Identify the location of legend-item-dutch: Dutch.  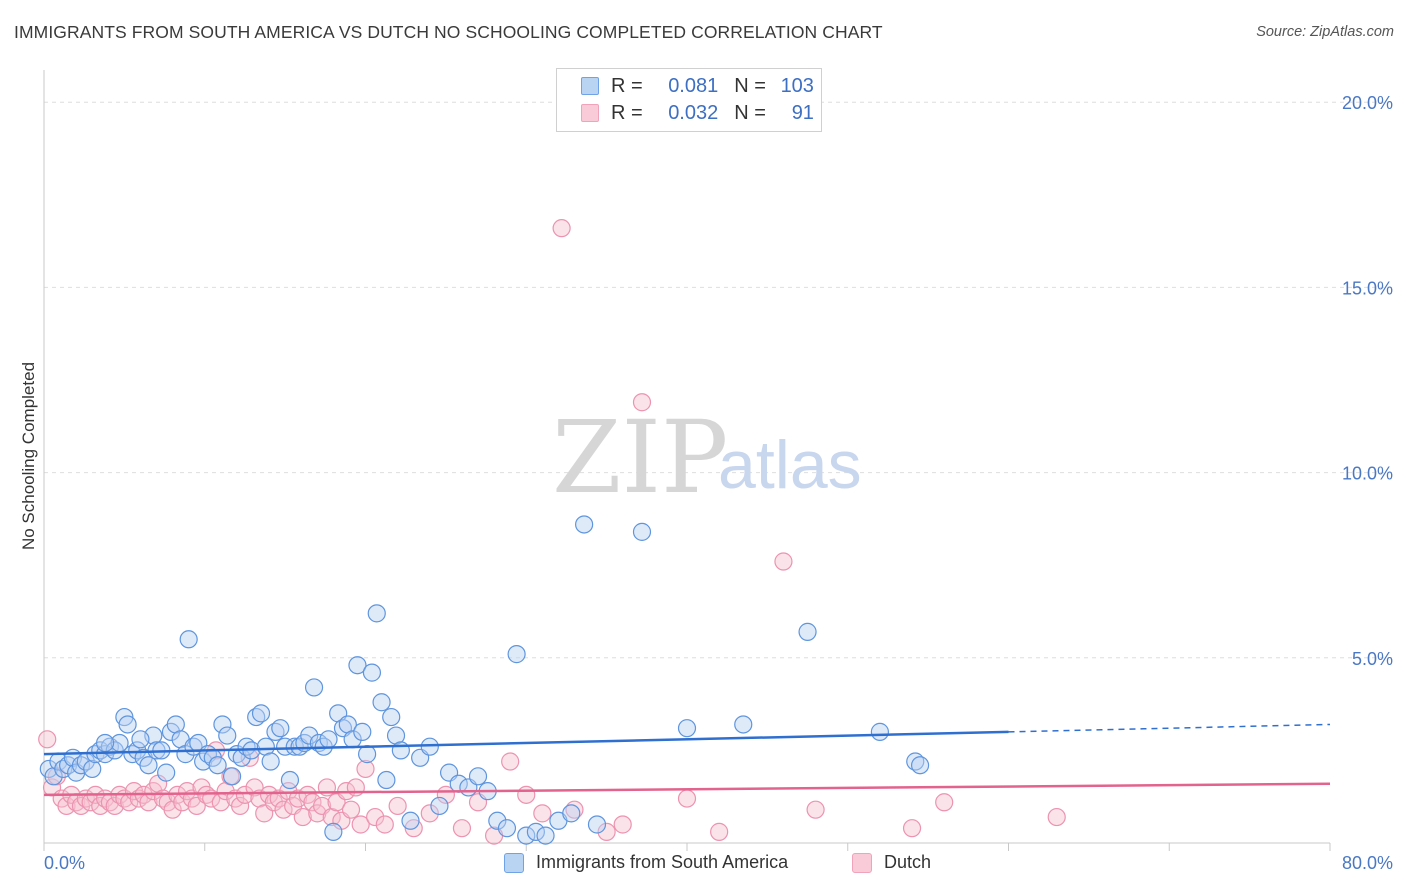
(891, 862).